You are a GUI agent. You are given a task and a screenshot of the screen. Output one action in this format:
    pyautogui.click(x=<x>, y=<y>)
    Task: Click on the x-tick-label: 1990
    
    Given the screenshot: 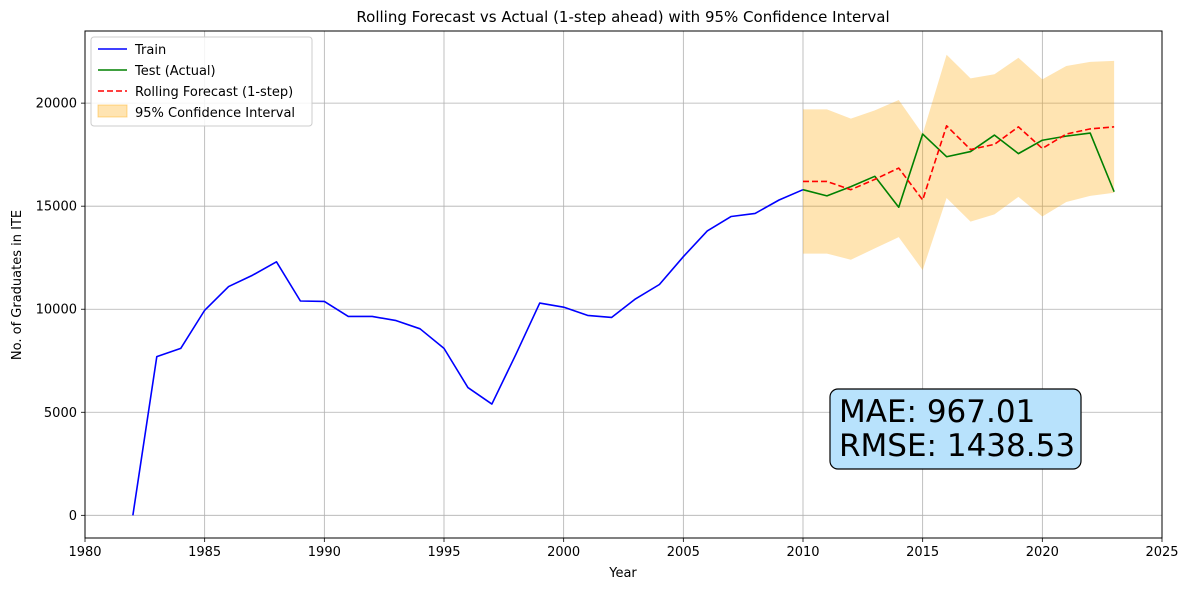 What is the action you would take?
    pyautogui.click(x=324, y=552)
    